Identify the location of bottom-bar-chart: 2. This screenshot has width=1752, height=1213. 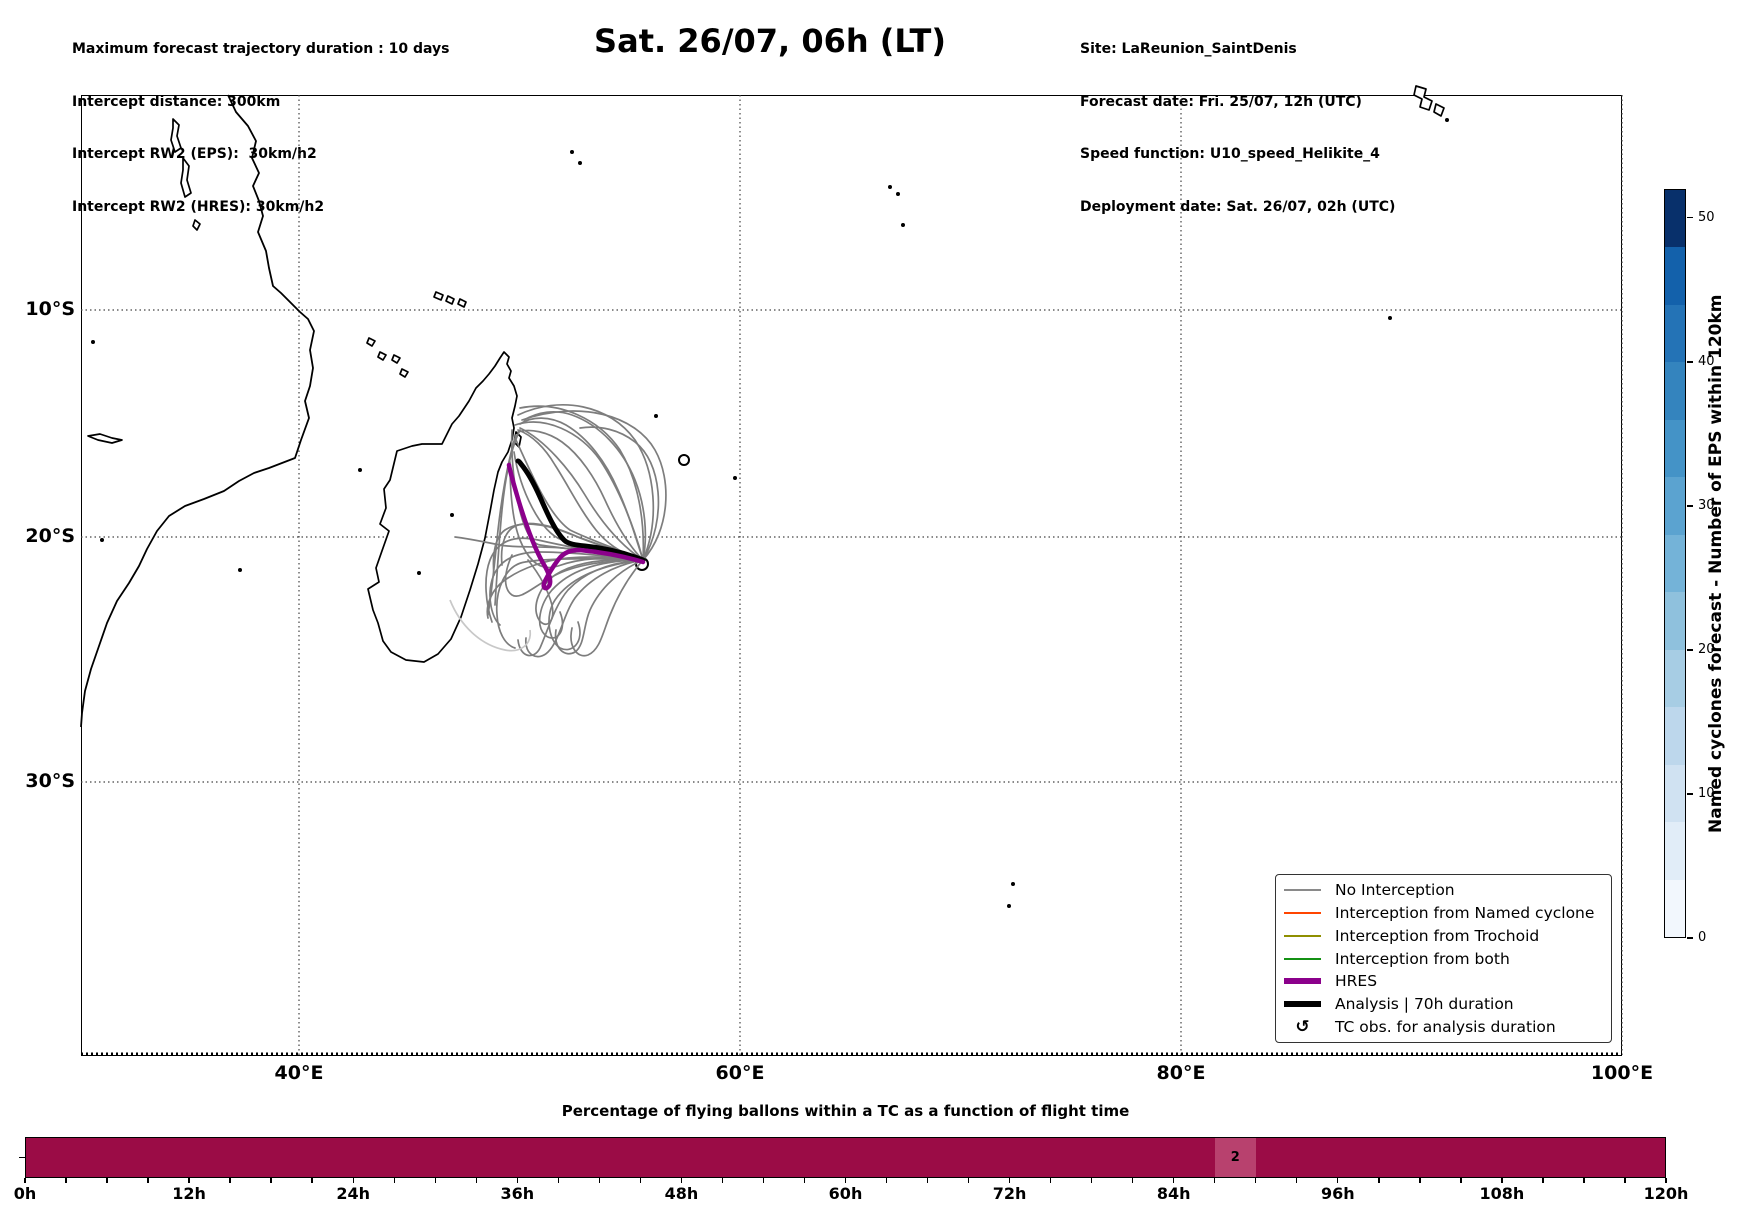
(845, 1157).